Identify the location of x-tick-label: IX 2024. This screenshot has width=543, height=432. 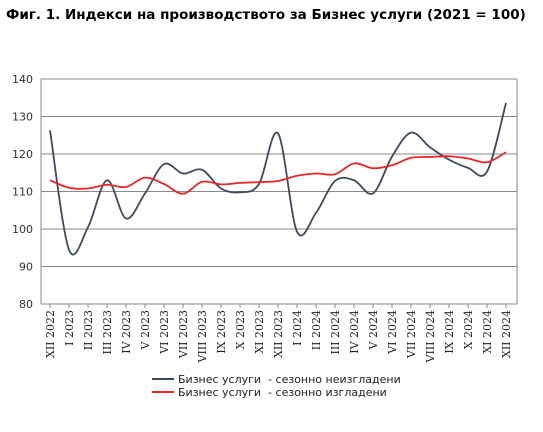
(449, 332).